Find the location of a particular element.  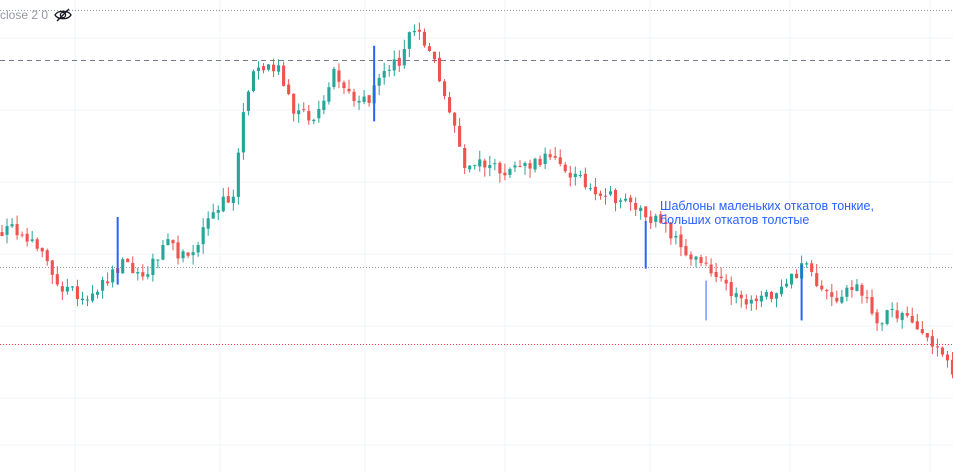

eye-off-icon is located at coordinates (63, 15).